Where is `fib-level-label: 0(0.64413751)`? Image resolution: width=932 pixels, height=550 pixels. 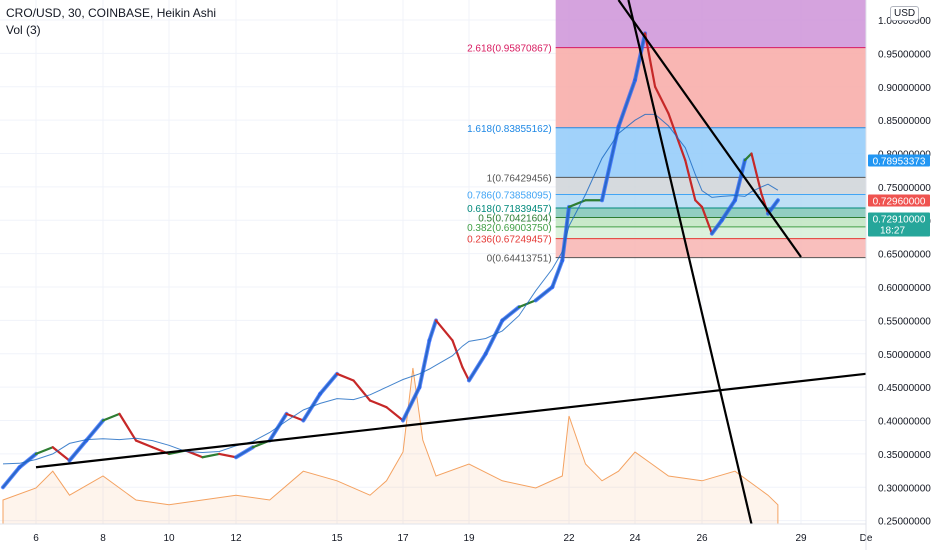 fib-level-label: 0(0.64413751) is located at coordinates (519, 259).